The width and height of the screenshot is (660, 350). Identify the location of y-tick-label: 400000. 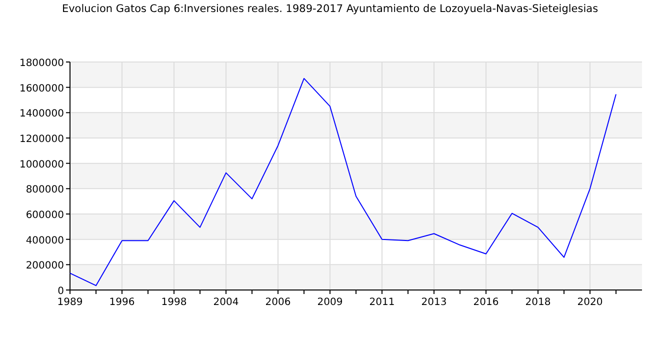
(45, 240).